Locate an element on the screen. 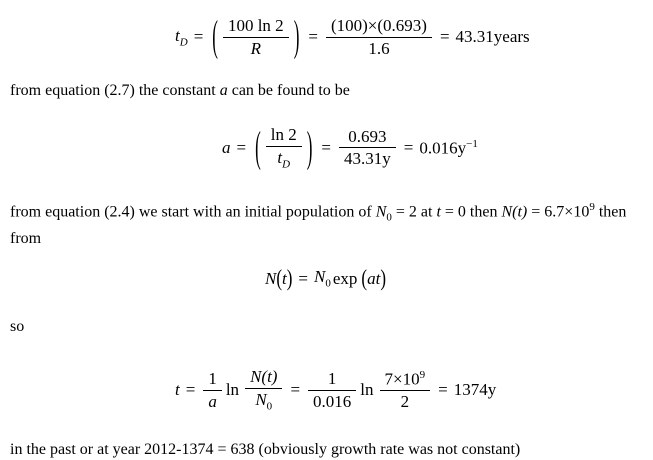 Image resolution: width=653 pixels, height=460 pixels. variable-Nt: N(t) is located at coordinates (514, 211).